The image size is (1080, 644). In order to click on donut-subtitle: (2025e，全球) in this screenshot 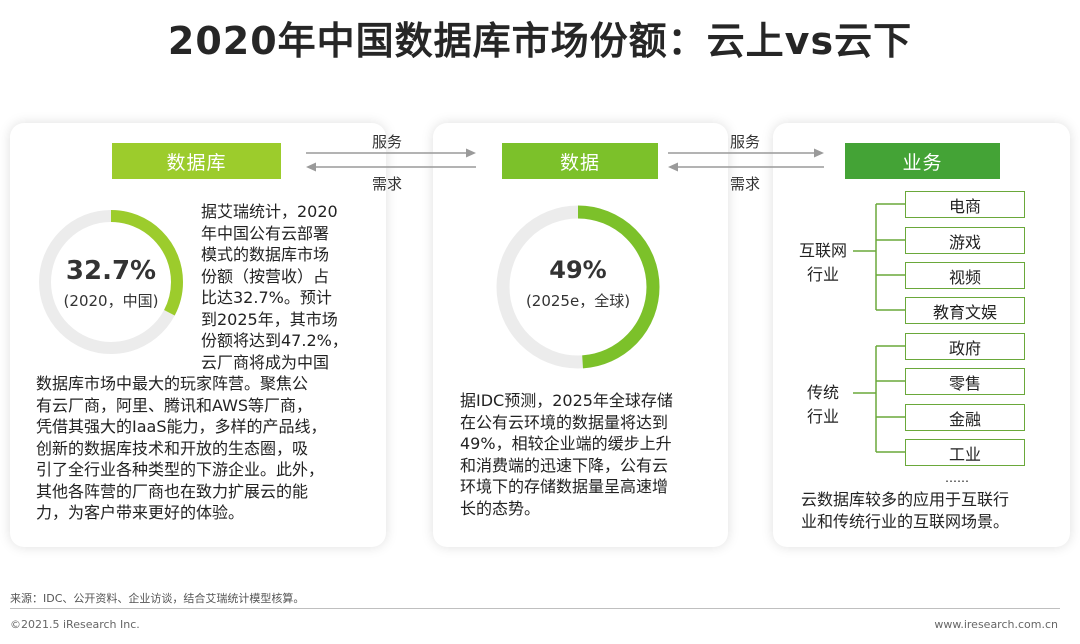, I will do `click(578, 301)`.